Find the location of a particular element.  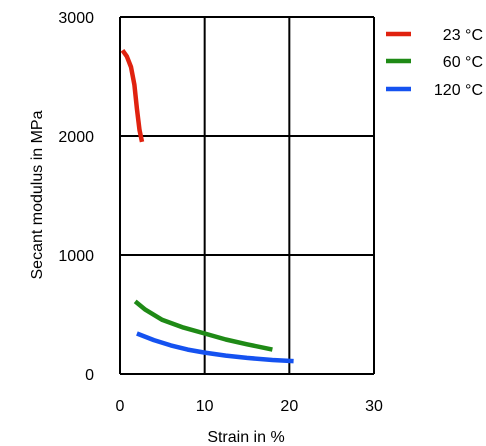

y-tick-label: 0 is located at coordinates (89, 375).